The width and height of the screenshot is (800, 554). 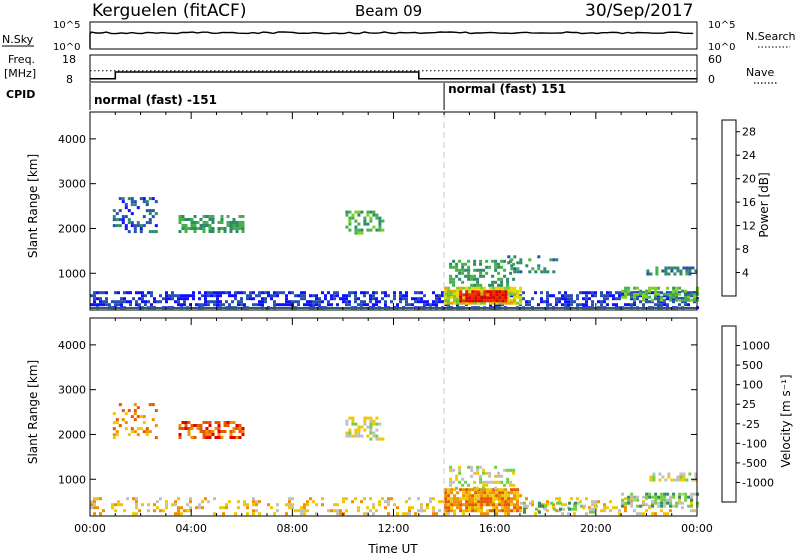 I want to click on colorbar-tick-label: 28, so click(x=749, y=132).